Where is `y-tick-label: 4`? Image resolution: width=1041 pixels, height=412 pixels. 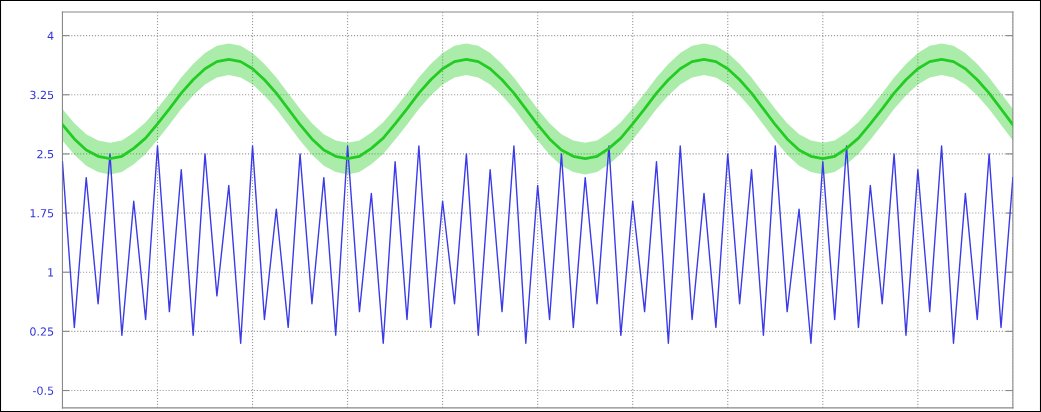 y-tick-label: 4 is located at coordinates (50, 35).